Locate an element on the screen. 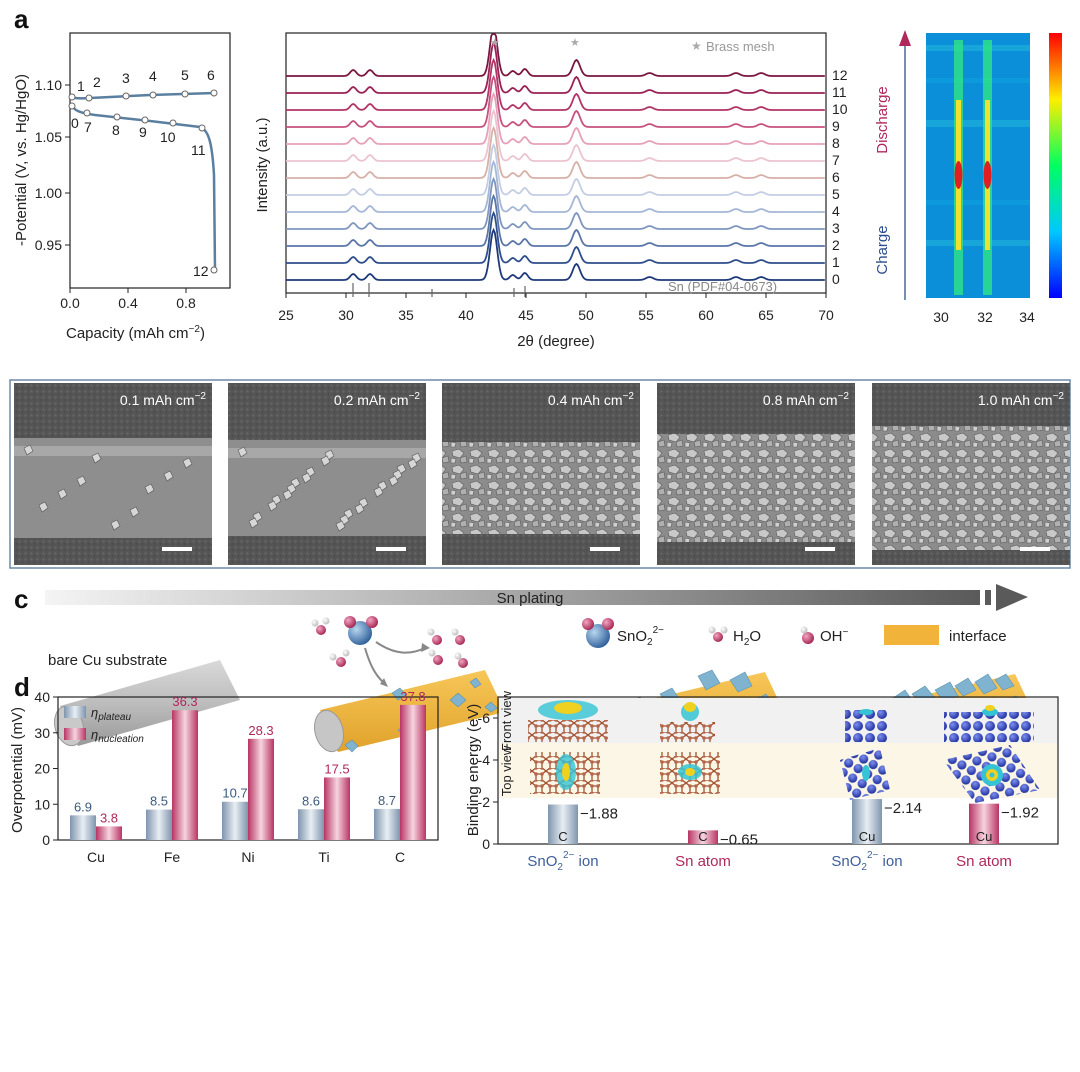 This screenshot has width=1080, height=1072. discharge-label-10: 10 is located at coordinates (168, 137).